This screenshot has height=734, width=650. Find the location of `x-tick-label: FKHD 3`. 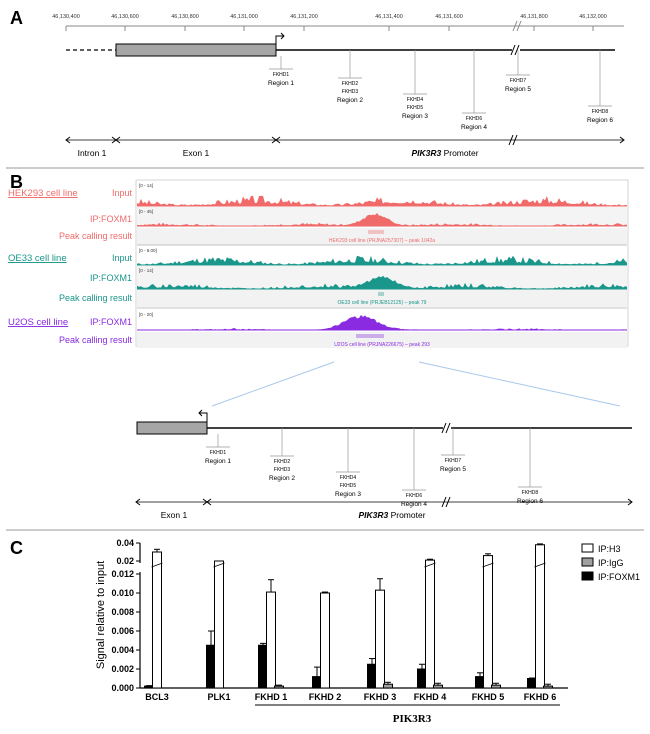

x-tick-label: FKHD 3 is located at coordinates (380, 697).